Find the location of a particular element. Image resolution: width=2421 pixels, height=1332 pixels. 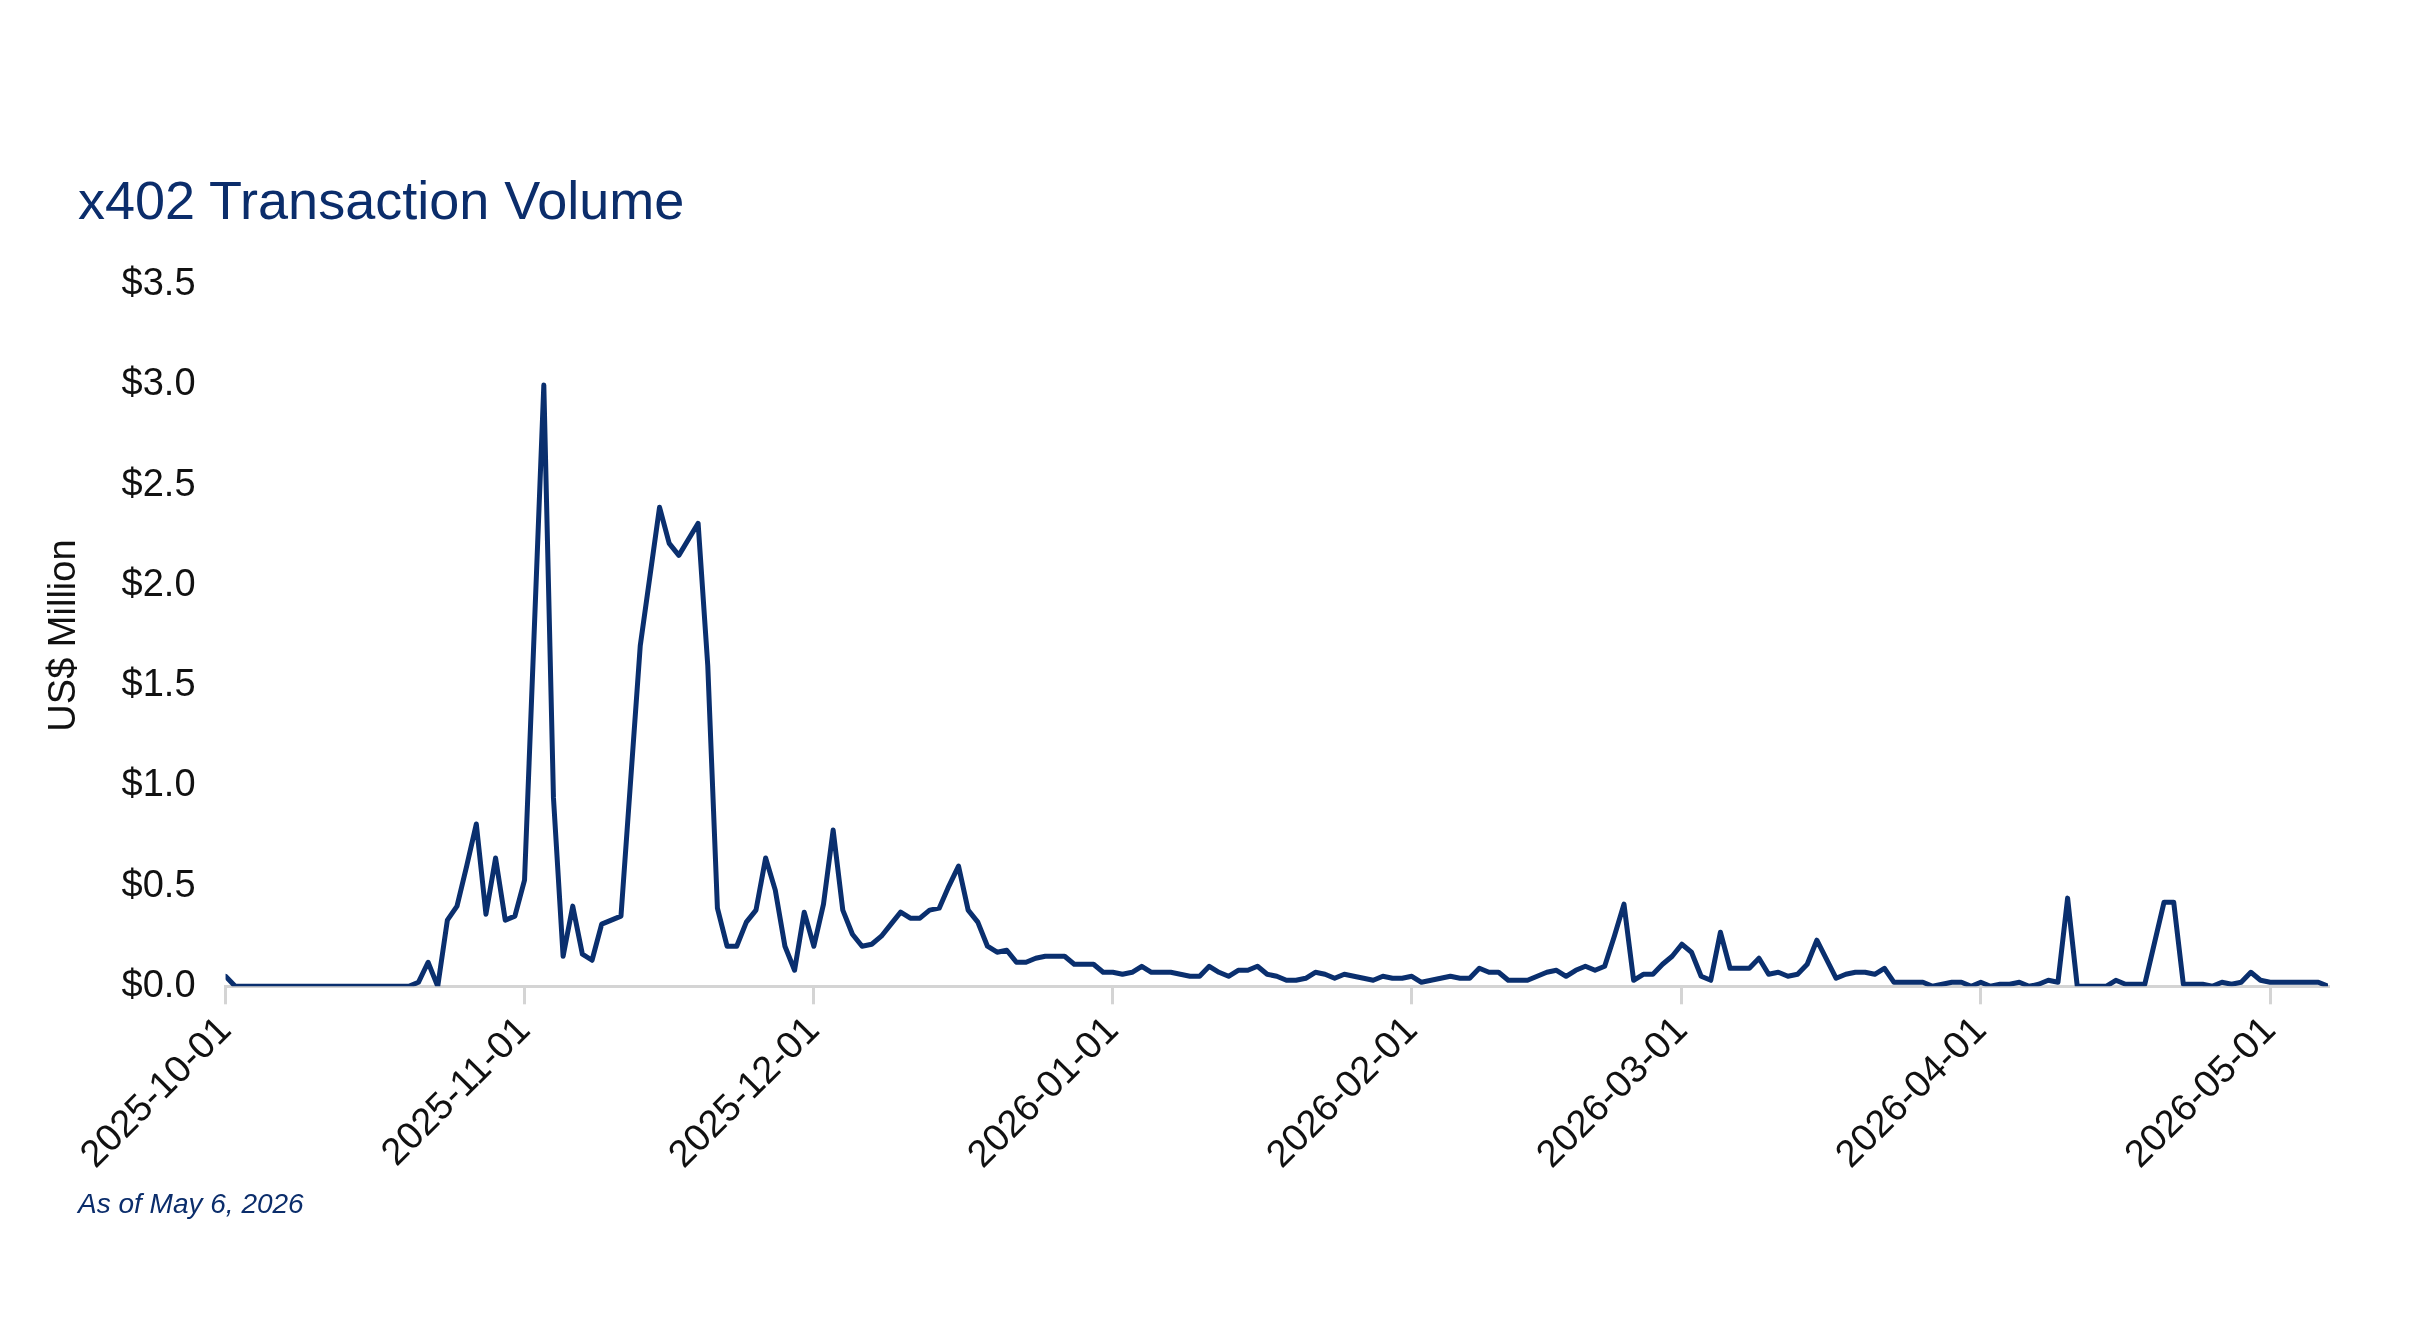

y-tick-label: $3.0 is located at coordinates (158, 382).